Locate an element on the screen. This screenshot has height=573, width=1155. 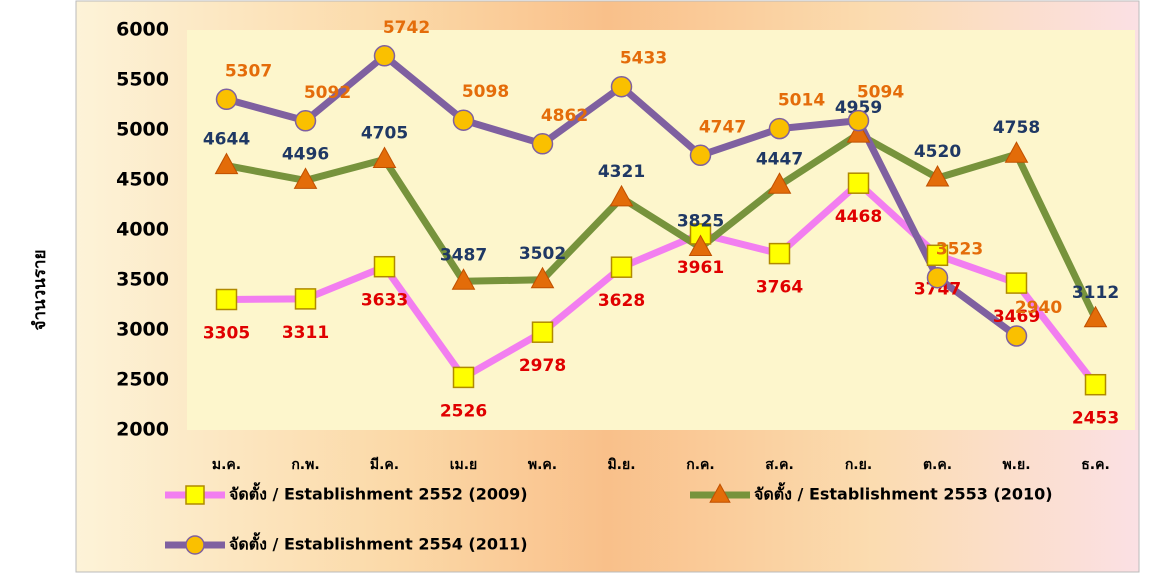
y-tick-label: 3000 is located at coordinates (142, 330).